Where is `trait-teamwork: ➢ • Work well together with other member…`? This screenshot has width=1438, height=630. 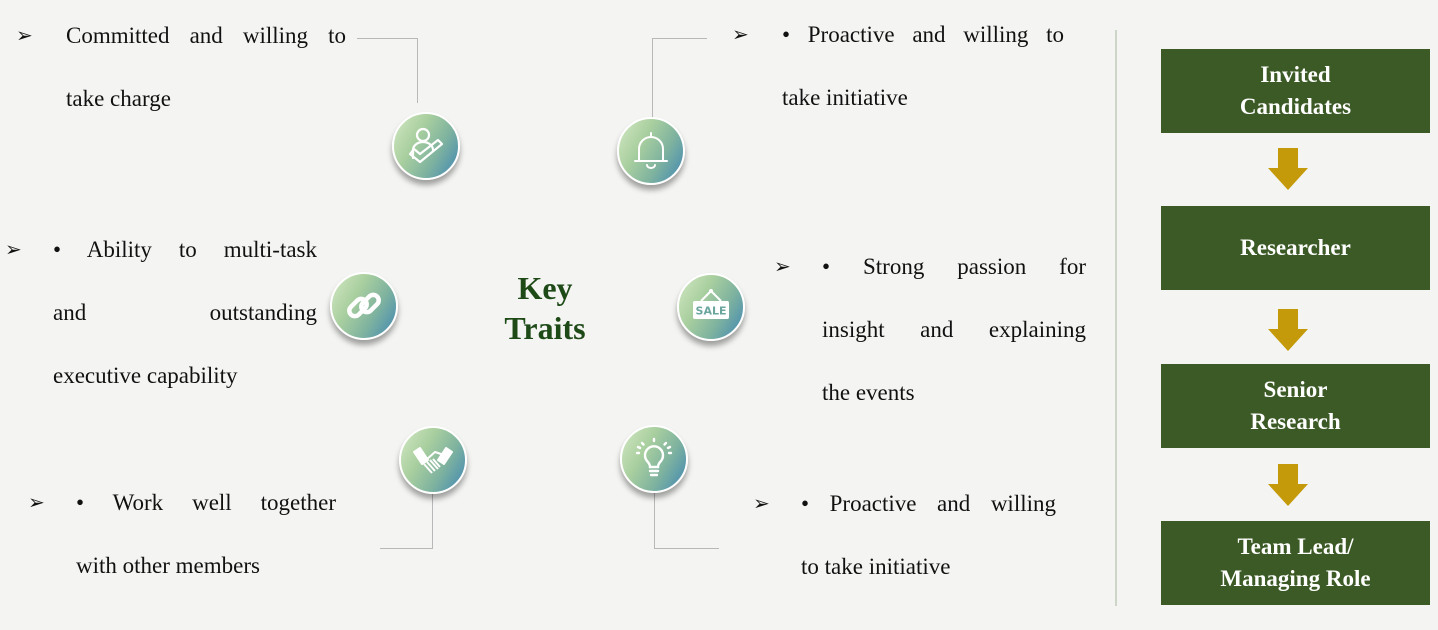
trait-teamwork: ➢ • Work well together with other member… is located at coordinates (182, 534).